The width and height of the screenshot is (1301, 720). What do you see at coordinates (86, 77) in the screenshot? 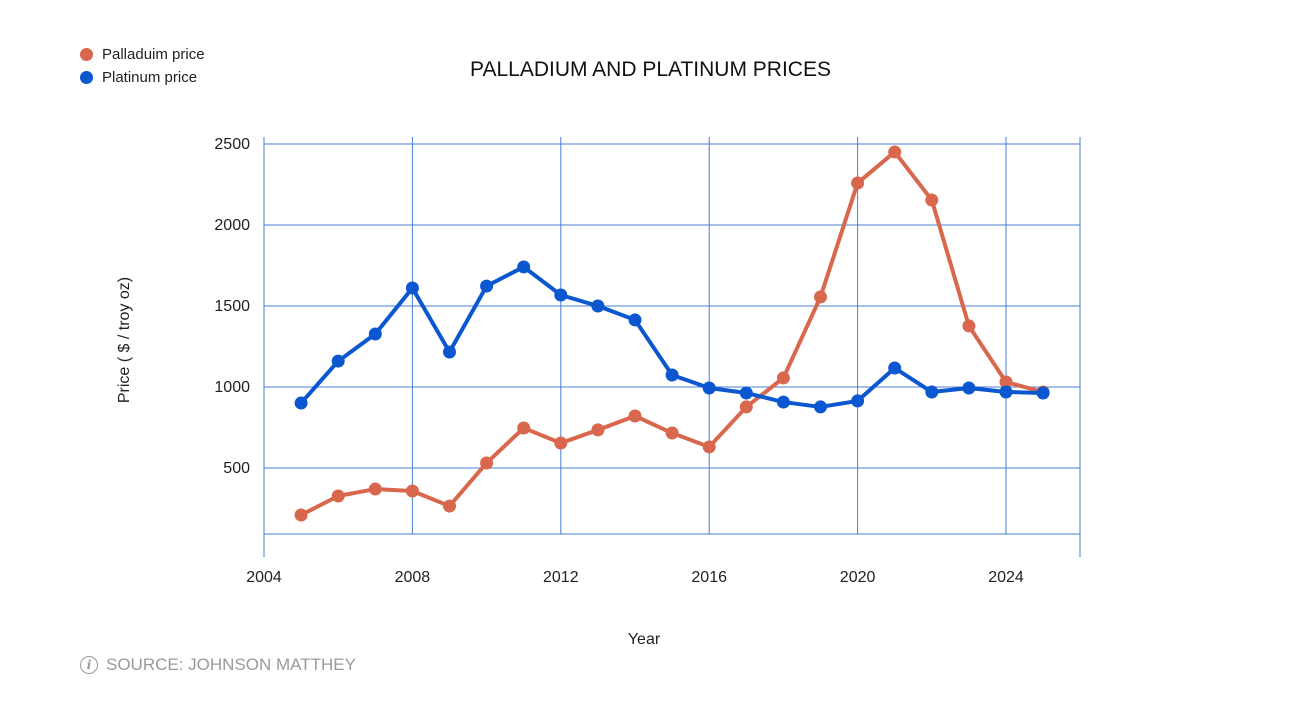
I see `platinum-swatch` at bounding box center [86, 77].